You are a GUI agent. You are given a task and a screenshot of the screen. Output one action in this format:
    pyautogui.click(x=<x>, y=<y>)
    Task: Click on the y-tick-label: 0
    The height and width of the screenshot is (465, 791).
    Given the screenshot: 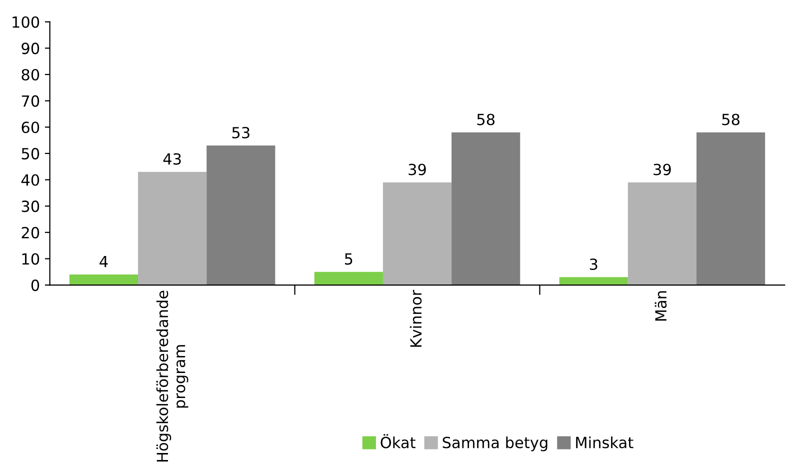 What is the action you would take?
    pyautogui.click(x=35, y=286)
    